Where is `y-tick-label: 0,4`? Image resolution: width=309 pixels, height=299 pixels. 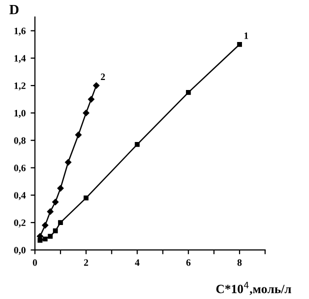 y-tick-label: 0,4 is located at coordinates (20, 196).